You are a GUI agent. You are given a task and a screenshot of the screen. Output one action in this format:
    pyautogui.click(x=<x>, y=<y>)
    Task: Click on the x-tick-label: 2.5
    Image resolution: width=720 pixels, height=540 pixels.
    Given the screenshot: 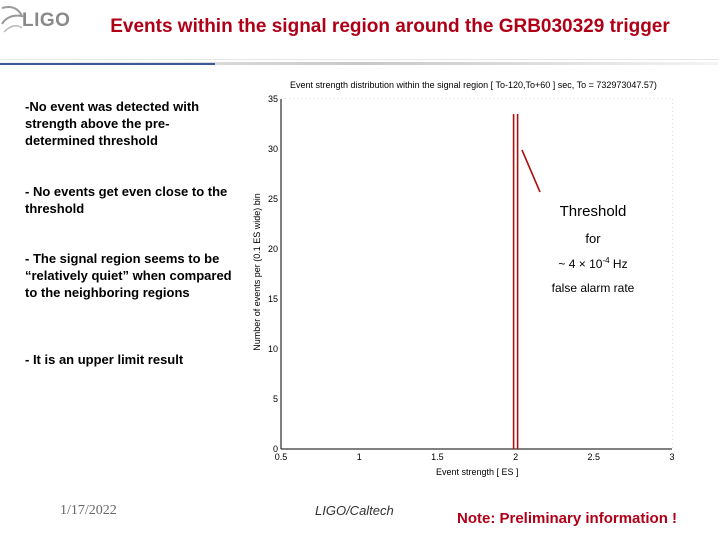 What is the action you would take?
    pyautogui.click(x=594, y=457)
    